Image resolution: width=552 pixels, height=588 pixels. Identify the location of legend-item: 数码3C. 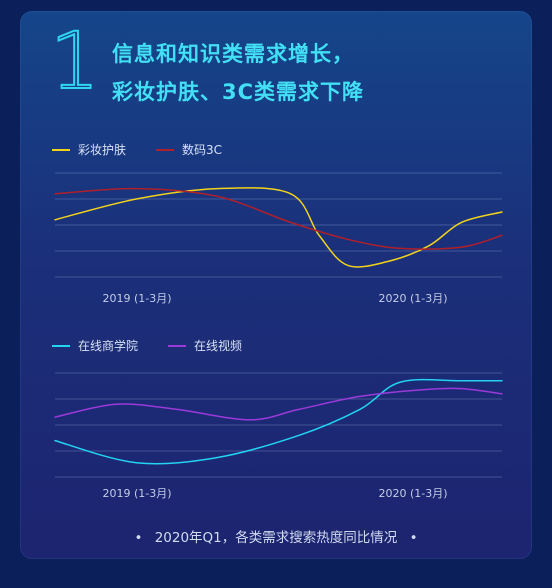
(189, 149).